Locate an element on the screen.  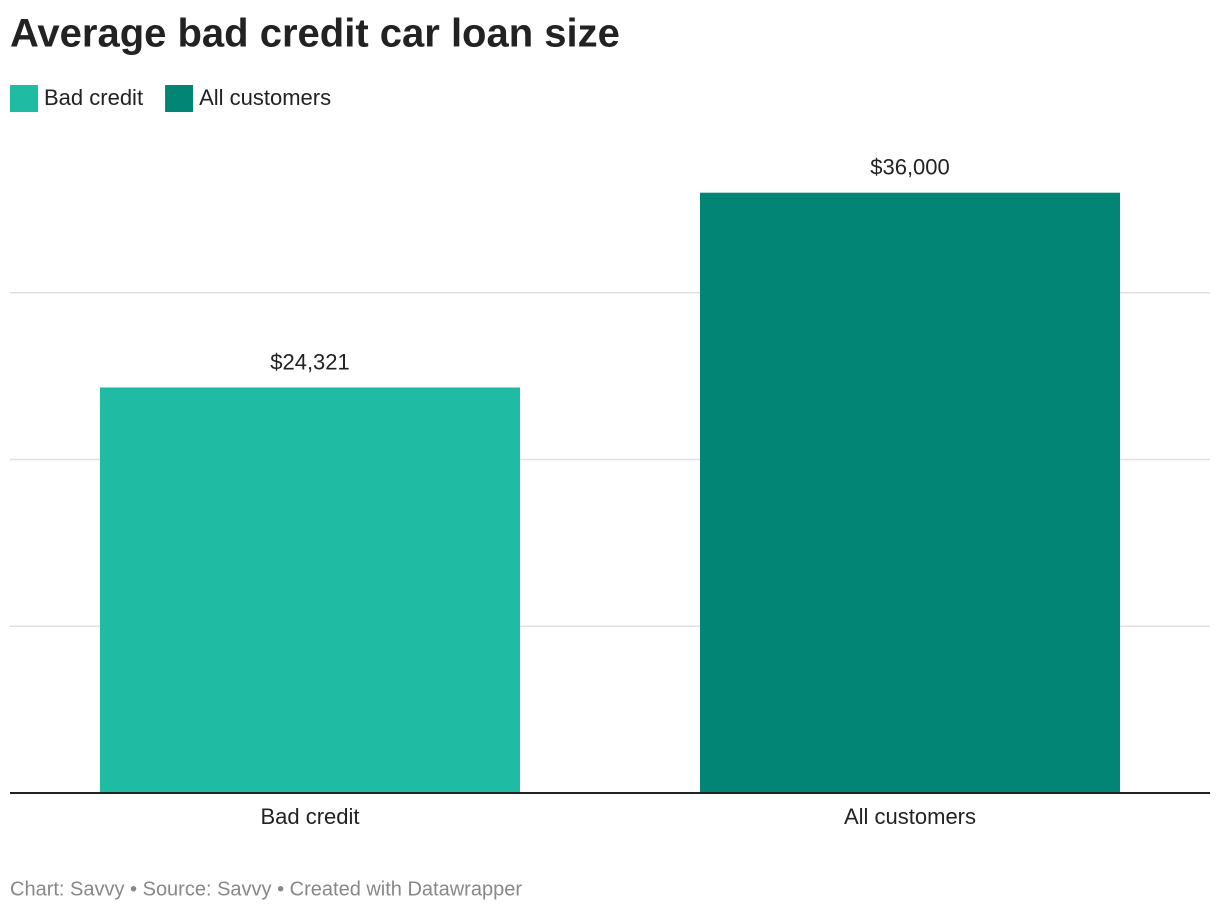
chart-title: Average bad credit car loan size is located at coordinates (315, 34).